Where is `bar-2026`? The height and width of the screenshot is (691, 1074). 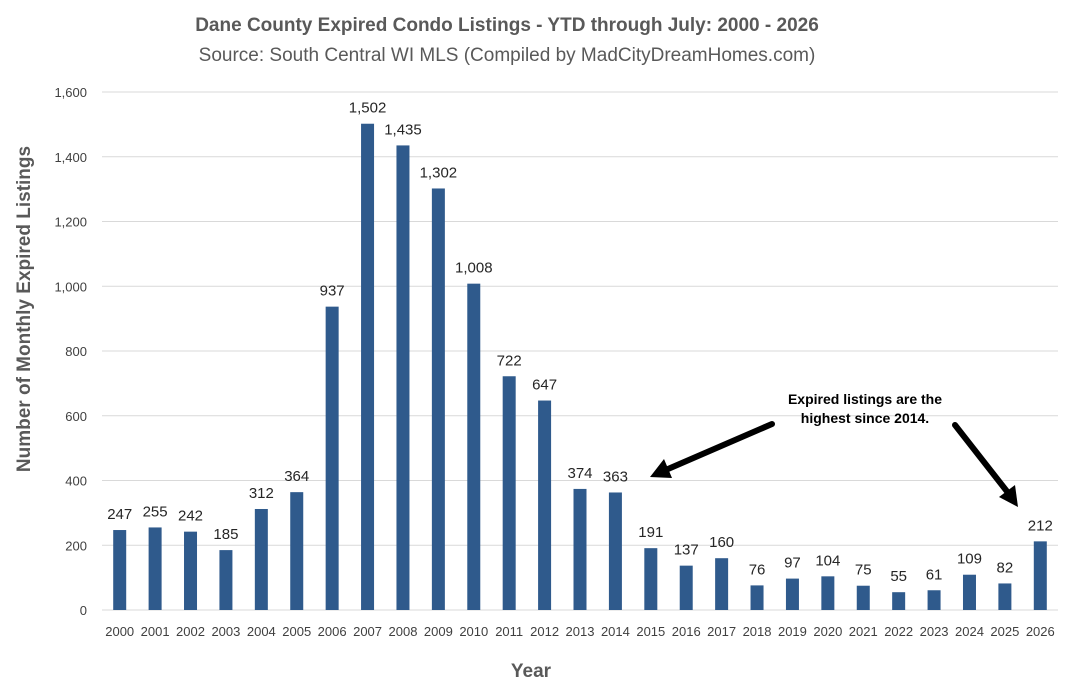
bar-2026 is located at coordinates (1040, 575).